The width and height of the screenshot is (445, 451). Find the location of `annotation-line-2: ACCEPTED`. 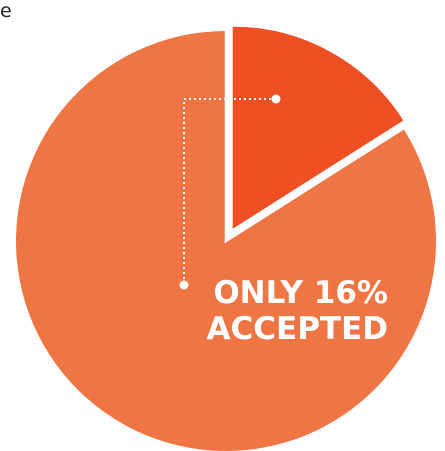

annotation-line-2: ACCEPTED is located at coordinates (297, 329).